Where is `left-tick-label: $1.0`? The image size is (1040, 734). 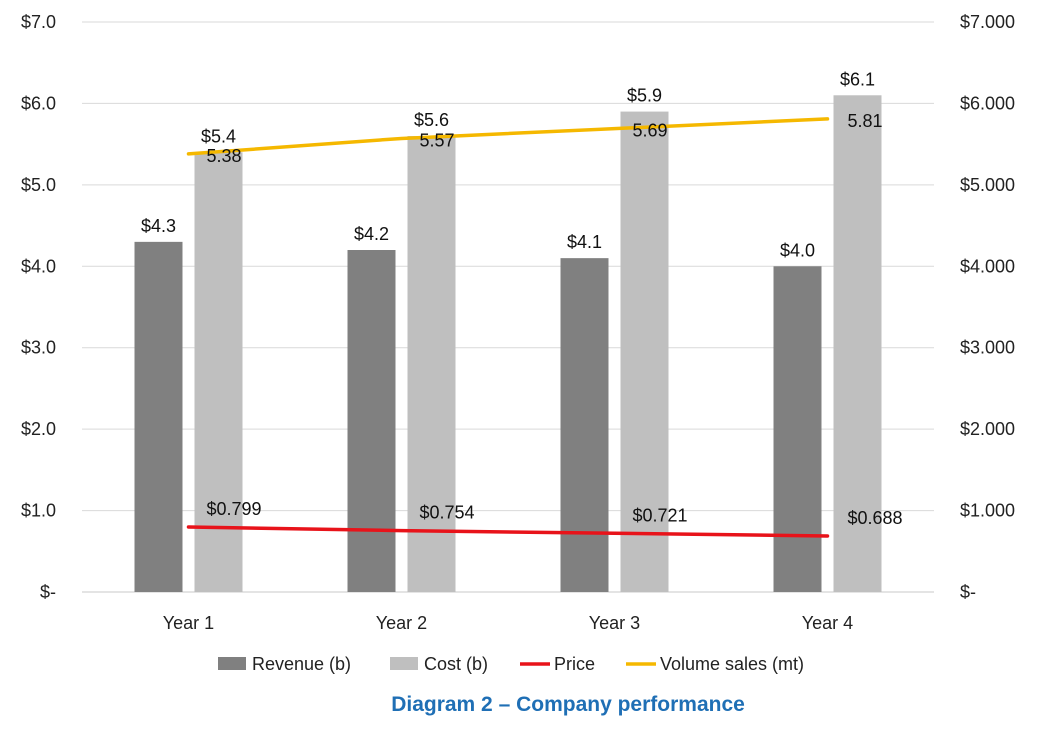 left-tick-label: $1.0 is located at coordinates (38, 511).